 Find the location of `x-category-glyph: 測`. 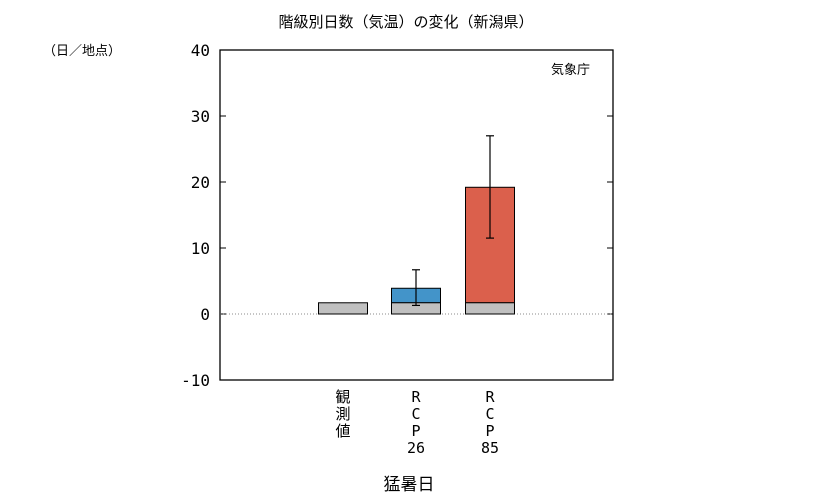

x-category-glyph: 測 is located at coordinates (342, 414).